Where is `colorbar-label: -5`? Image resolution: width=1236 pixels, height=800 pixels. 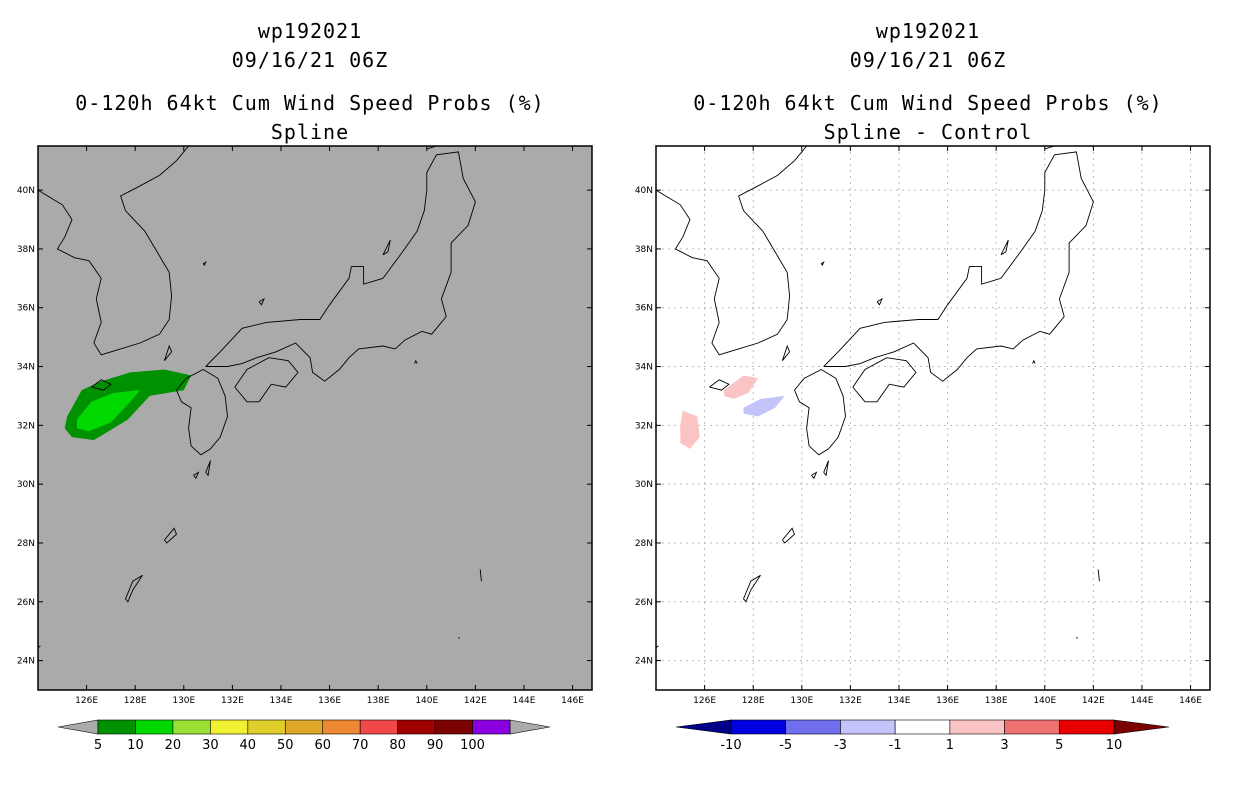
colorbar-label: -5 is located at coordinates (785, 745).